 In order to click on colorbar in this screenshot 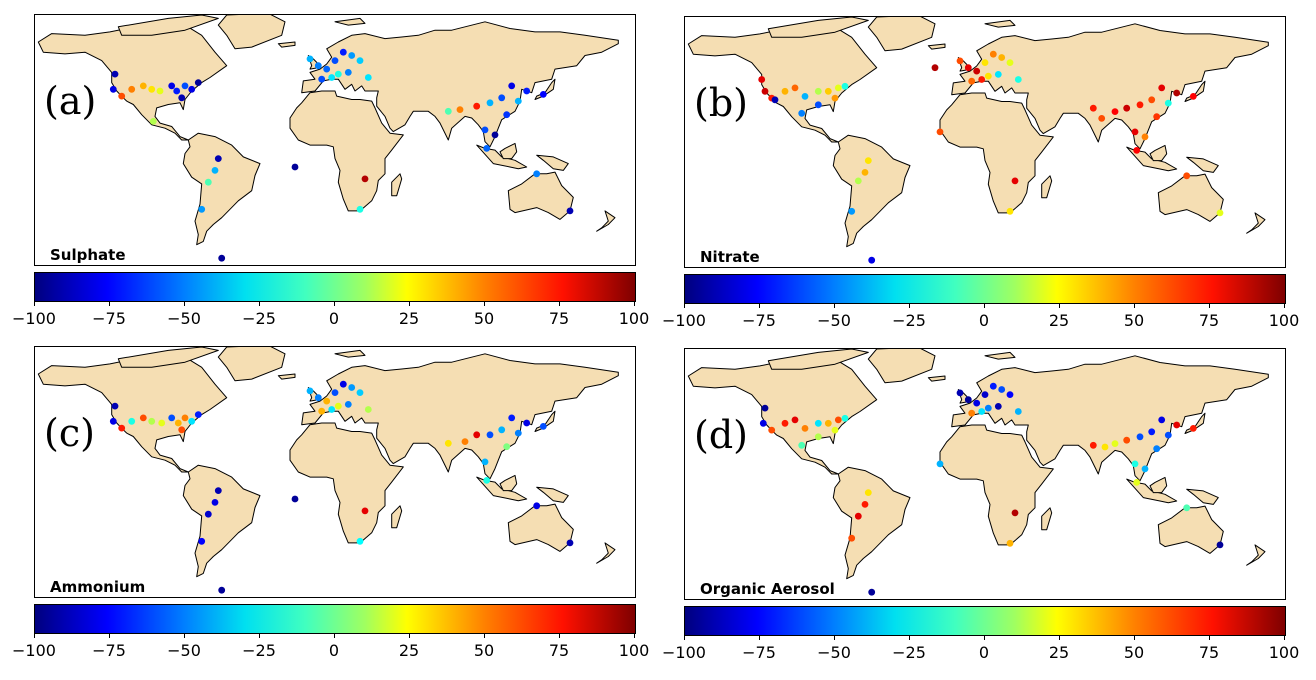, I will do `click(335, 287)`.